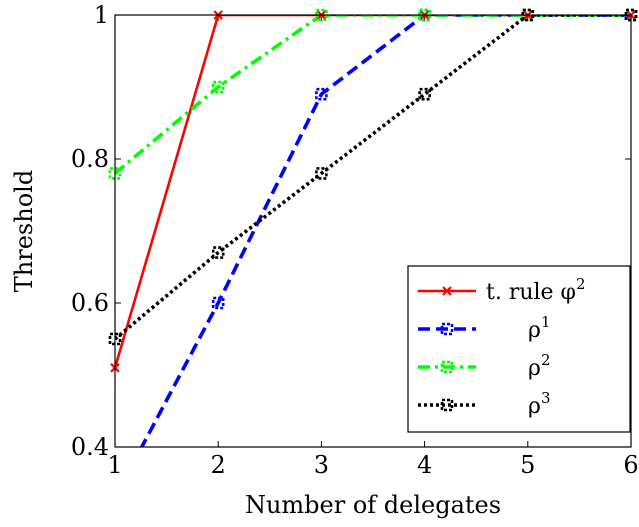  Describe the element at coordinates (114, 465) in the screenshot. I see `x-tick-label: 1` at that location.